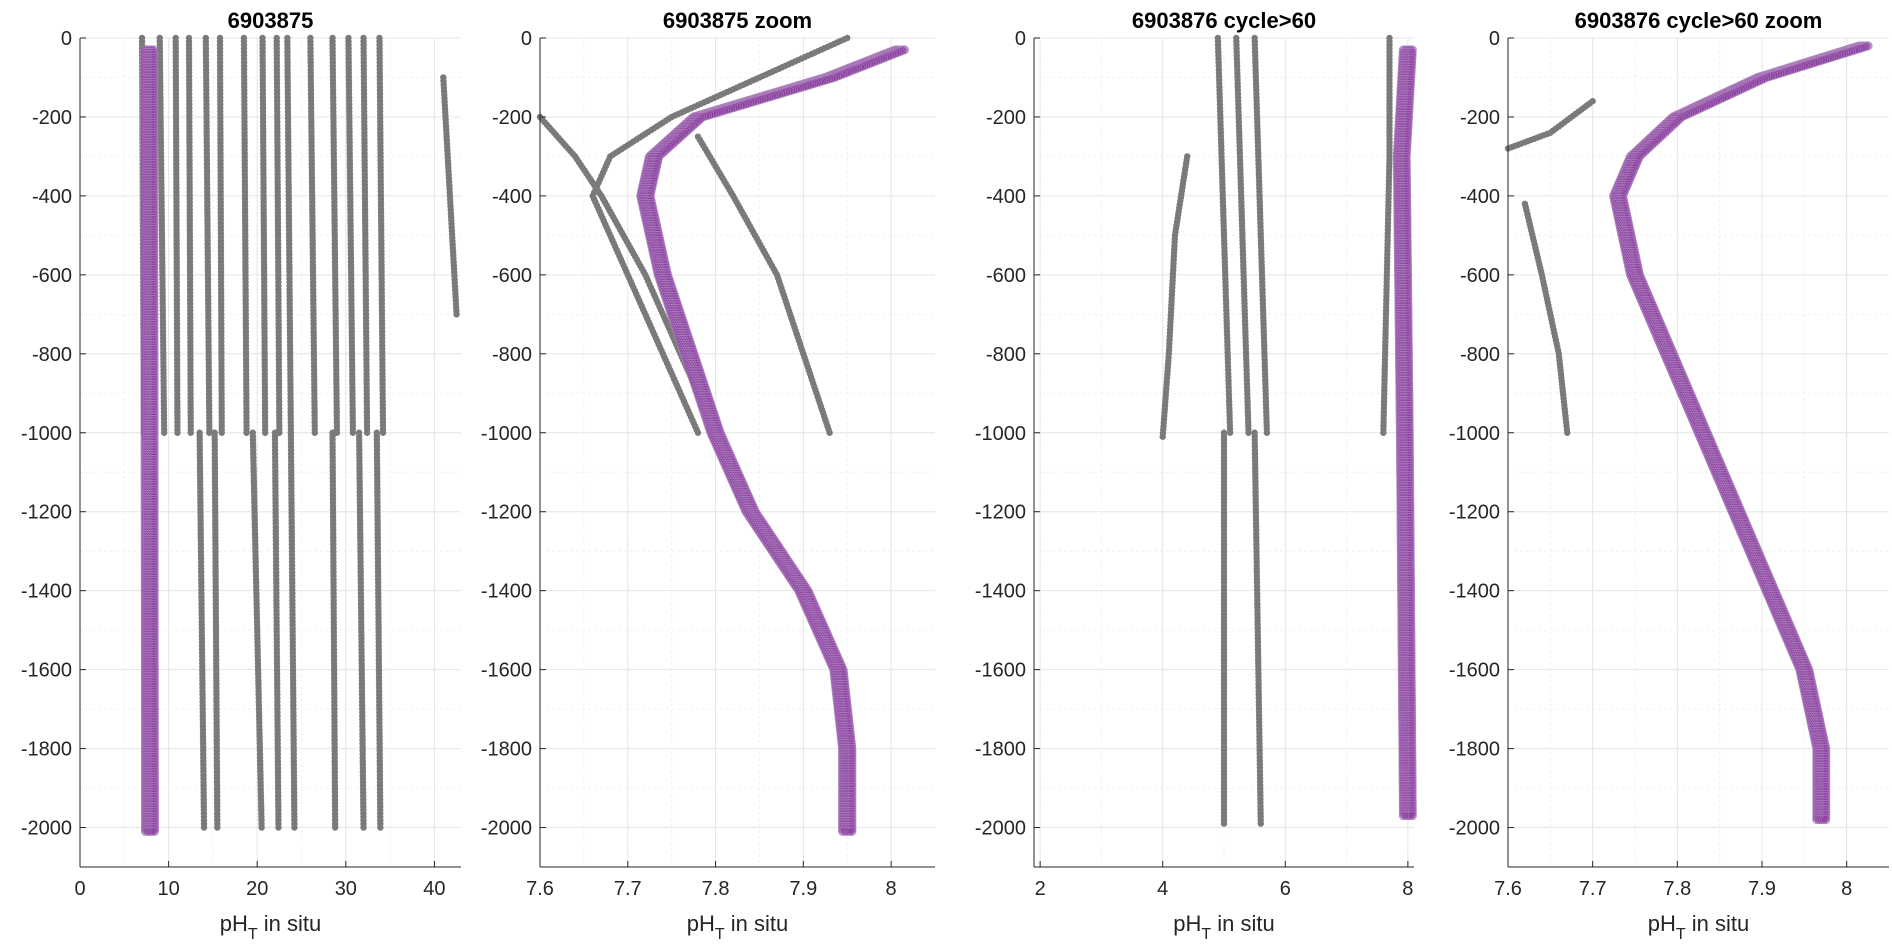 Image resolution: width=1892 pixels, height=946 pixels. Describe the element at coordinates (52, 276) in the screenshot. I see `y-tick-label: -600` at that location.